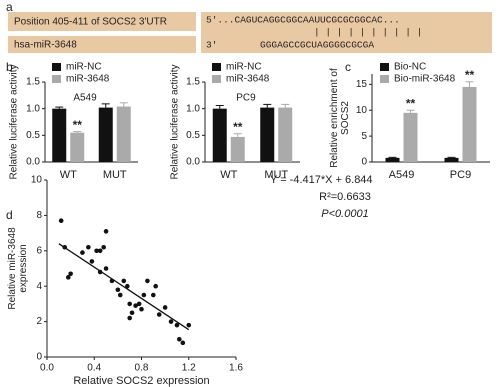  Describe the element at coordinates (37, 180) in the screenshot. I see `y-tick-label: 10` at that location.